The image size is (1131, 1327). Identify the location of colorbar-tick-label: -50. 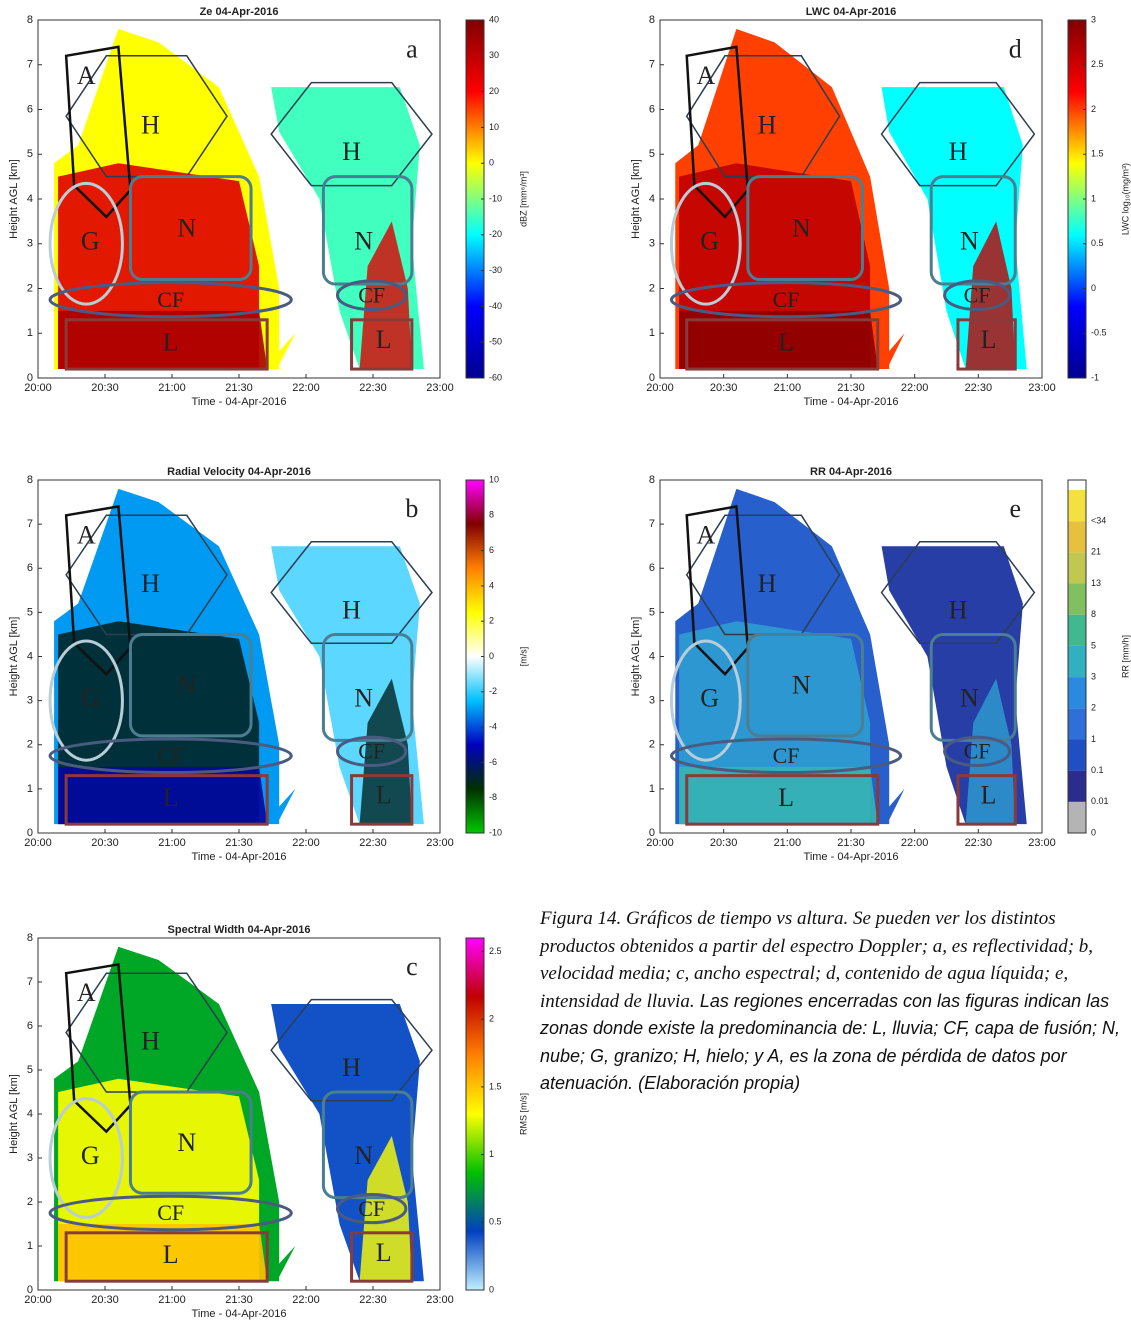
(495, 342).